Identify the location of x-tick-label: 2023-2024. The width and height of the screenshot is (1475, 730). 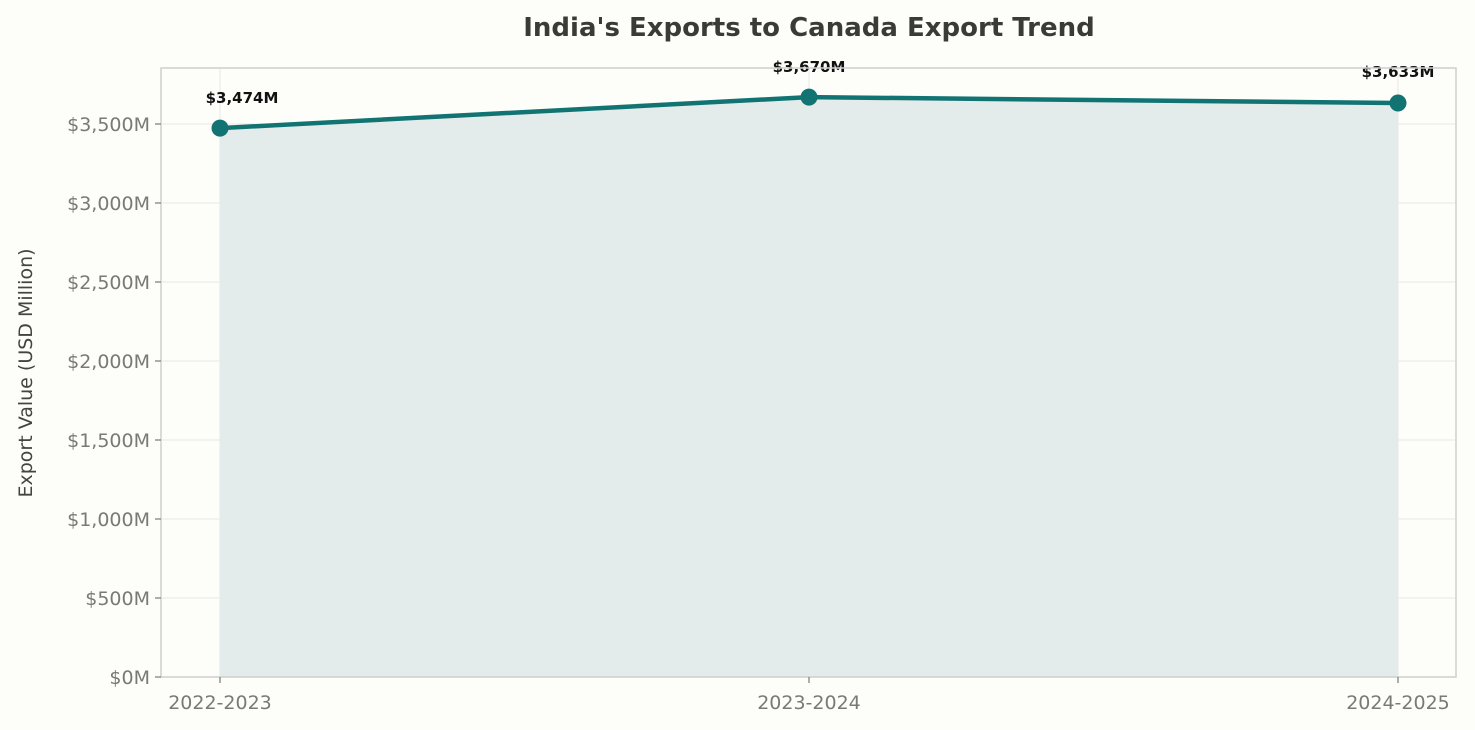
(809, 703).